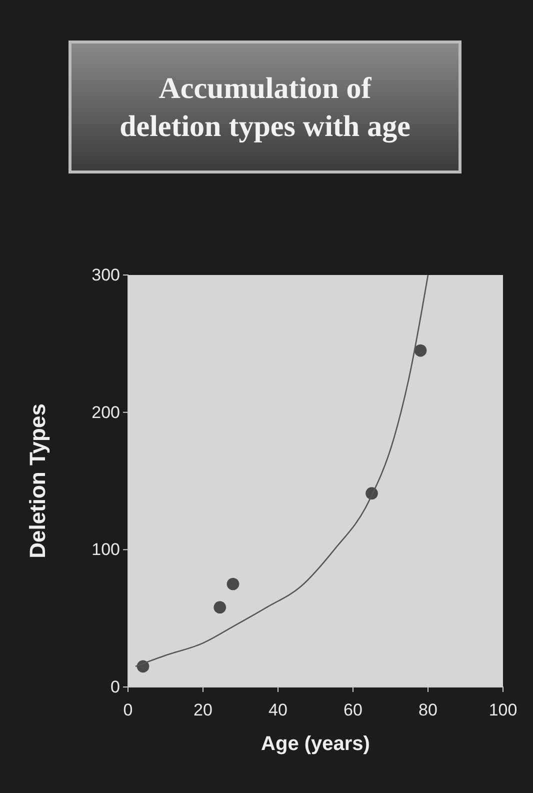 This screenshot has width=533, height=793. I want to click on y-tick-label: 300, so click(106, 274).